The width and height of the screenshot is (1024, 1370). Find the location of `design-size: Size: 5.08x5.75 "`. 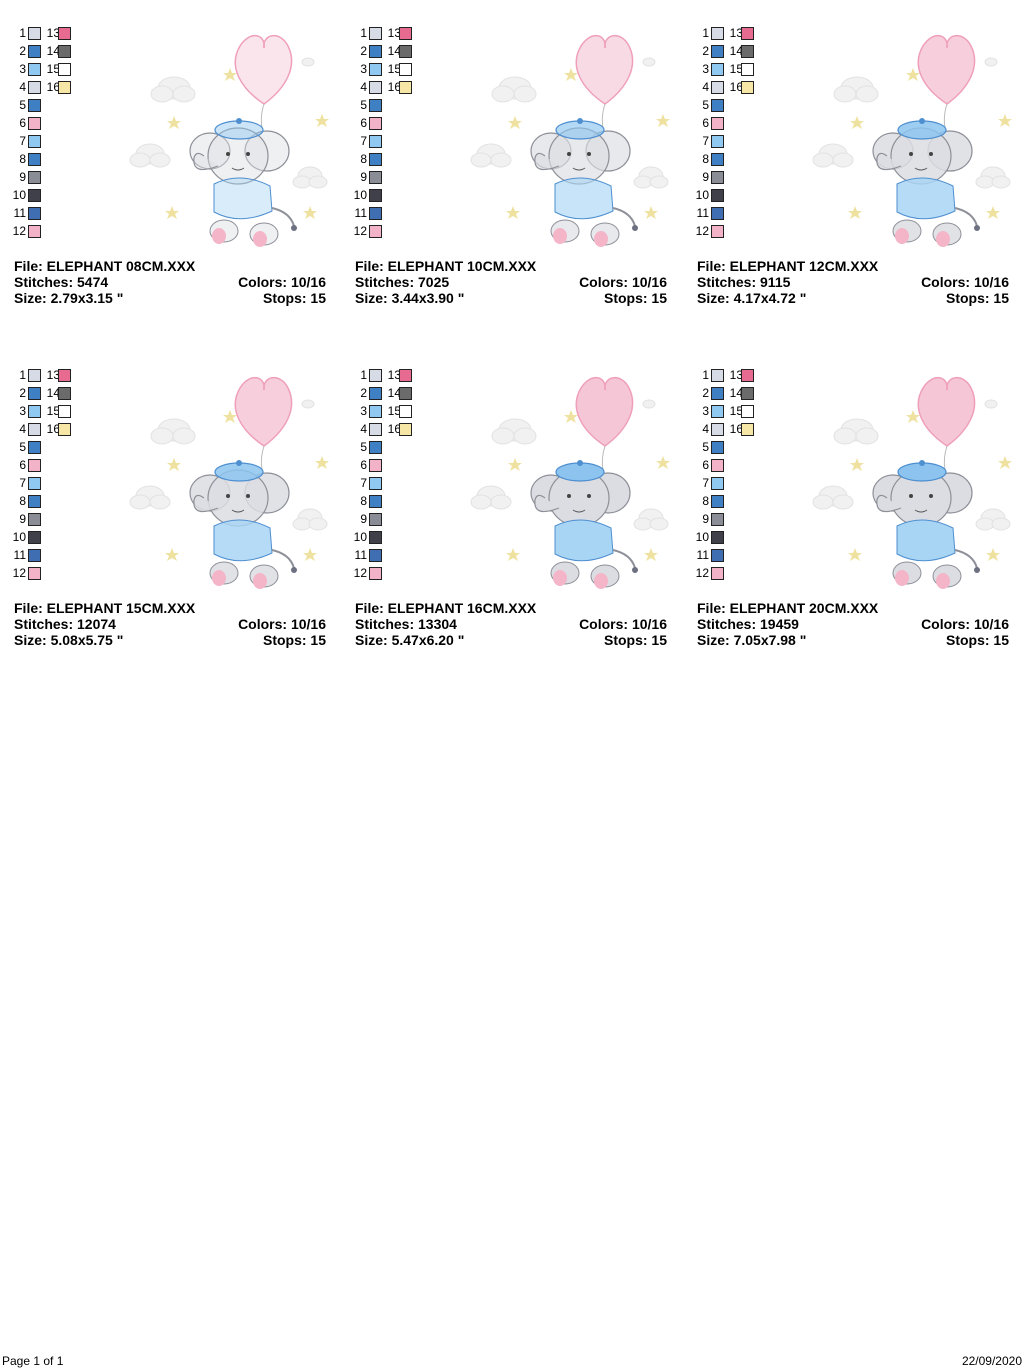

design-size: Size: 5.08x5.75 " is located at coordinates (69, 640).